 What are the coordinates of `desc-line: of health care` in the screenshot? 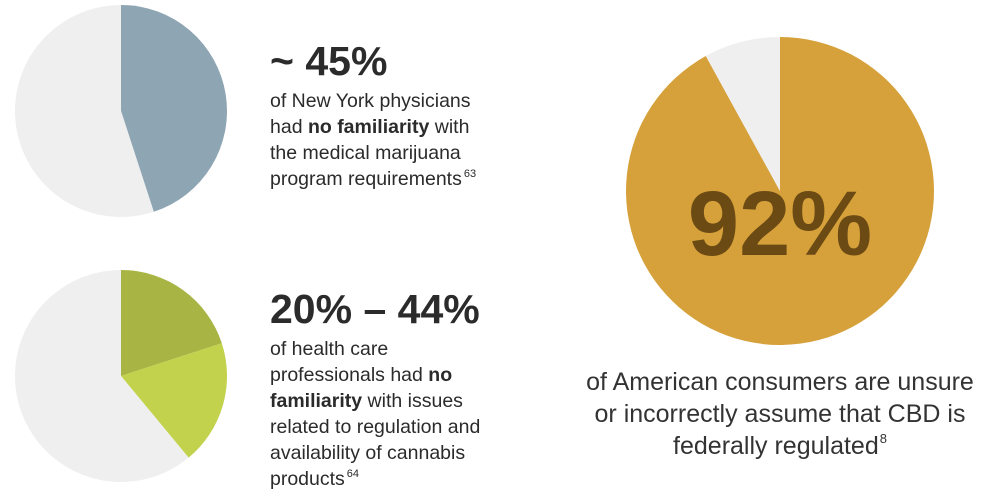 It's located at (329, 349).